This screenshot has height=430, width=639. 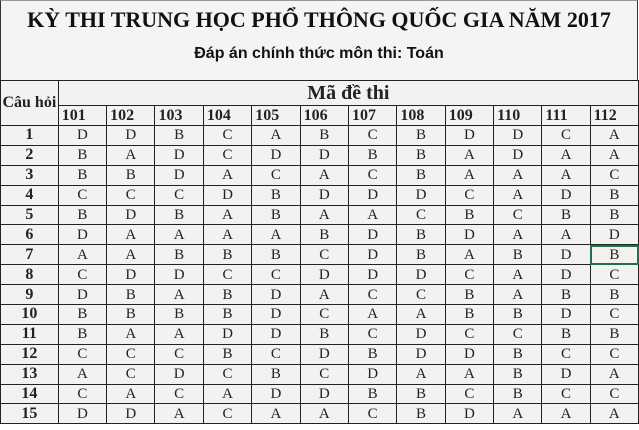 I want to click on question-number: 7, so click(x=29, y=255).